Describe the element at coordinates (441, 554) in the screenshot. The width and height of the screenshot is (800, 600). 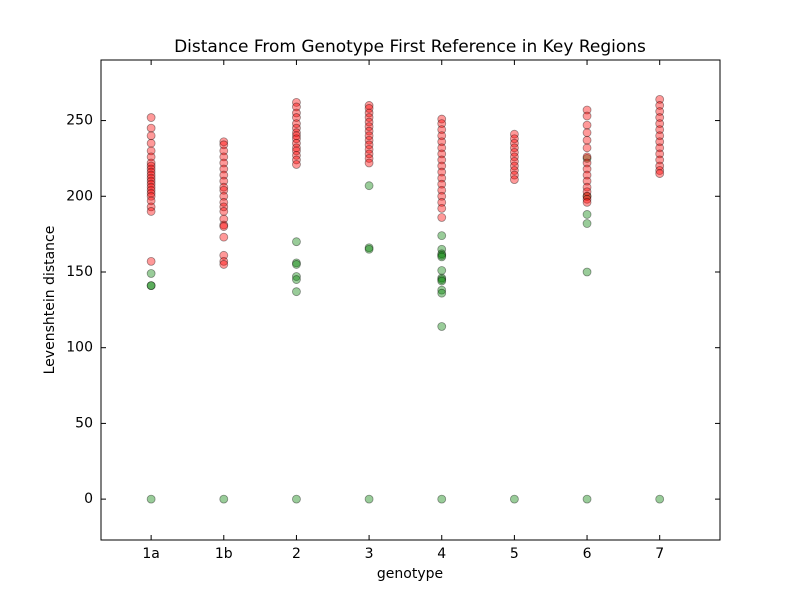
I see `x-tick-label: 4` at that location.